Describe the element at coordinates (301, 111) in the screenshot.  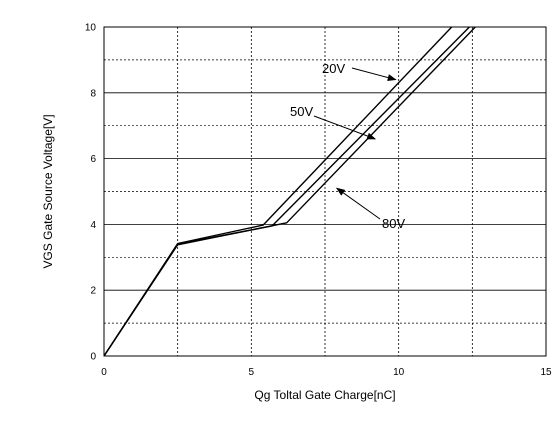
I see `annotation-label-50v: 50V` at that location.